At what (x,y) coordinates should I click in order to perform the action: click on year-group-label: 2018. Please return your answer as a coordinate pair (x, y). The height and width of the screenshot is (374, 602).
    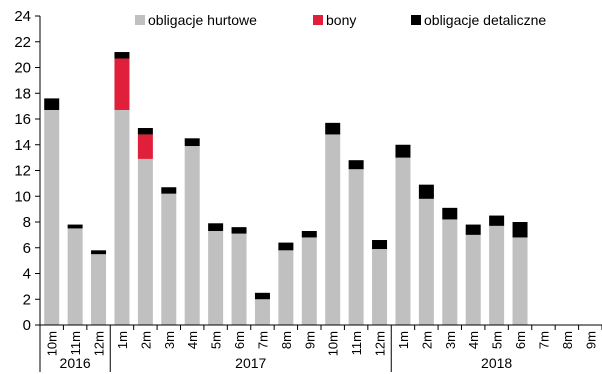
    Looking at the image, I should click on (496, 363).